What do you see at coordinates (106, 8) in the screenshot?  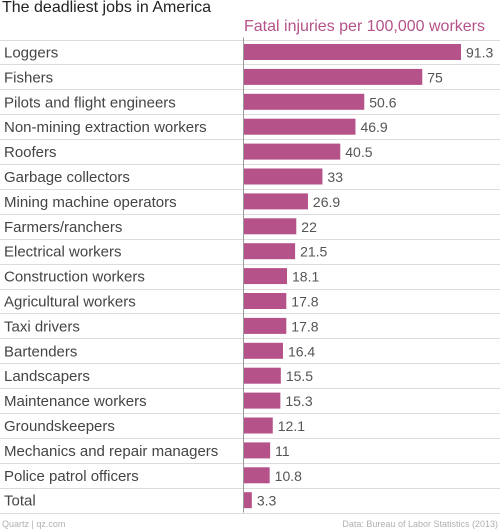 I see `chart-title: The deadliest jobs in America` at bounding box center [106, 8].